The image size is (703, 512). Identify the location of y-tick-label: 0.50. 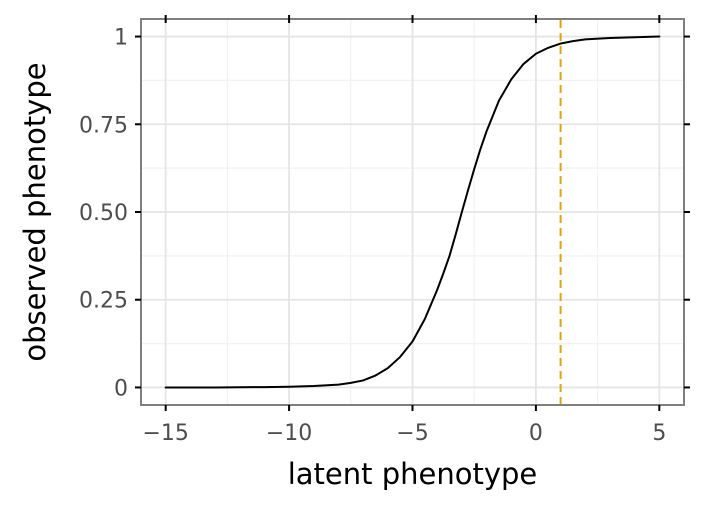
(103, 213).